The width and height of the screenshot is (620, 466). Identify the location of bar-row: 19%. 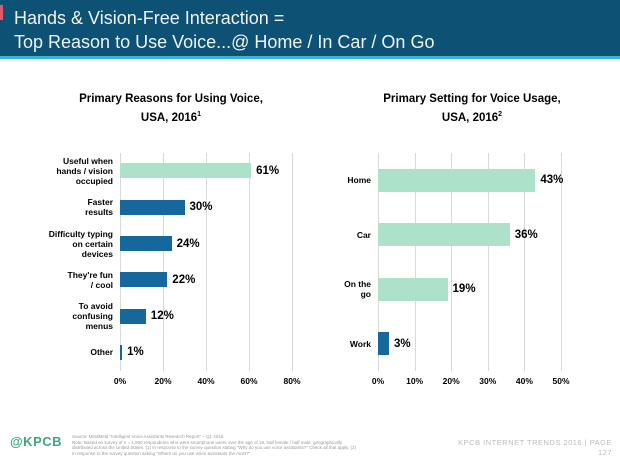
(469, 289).